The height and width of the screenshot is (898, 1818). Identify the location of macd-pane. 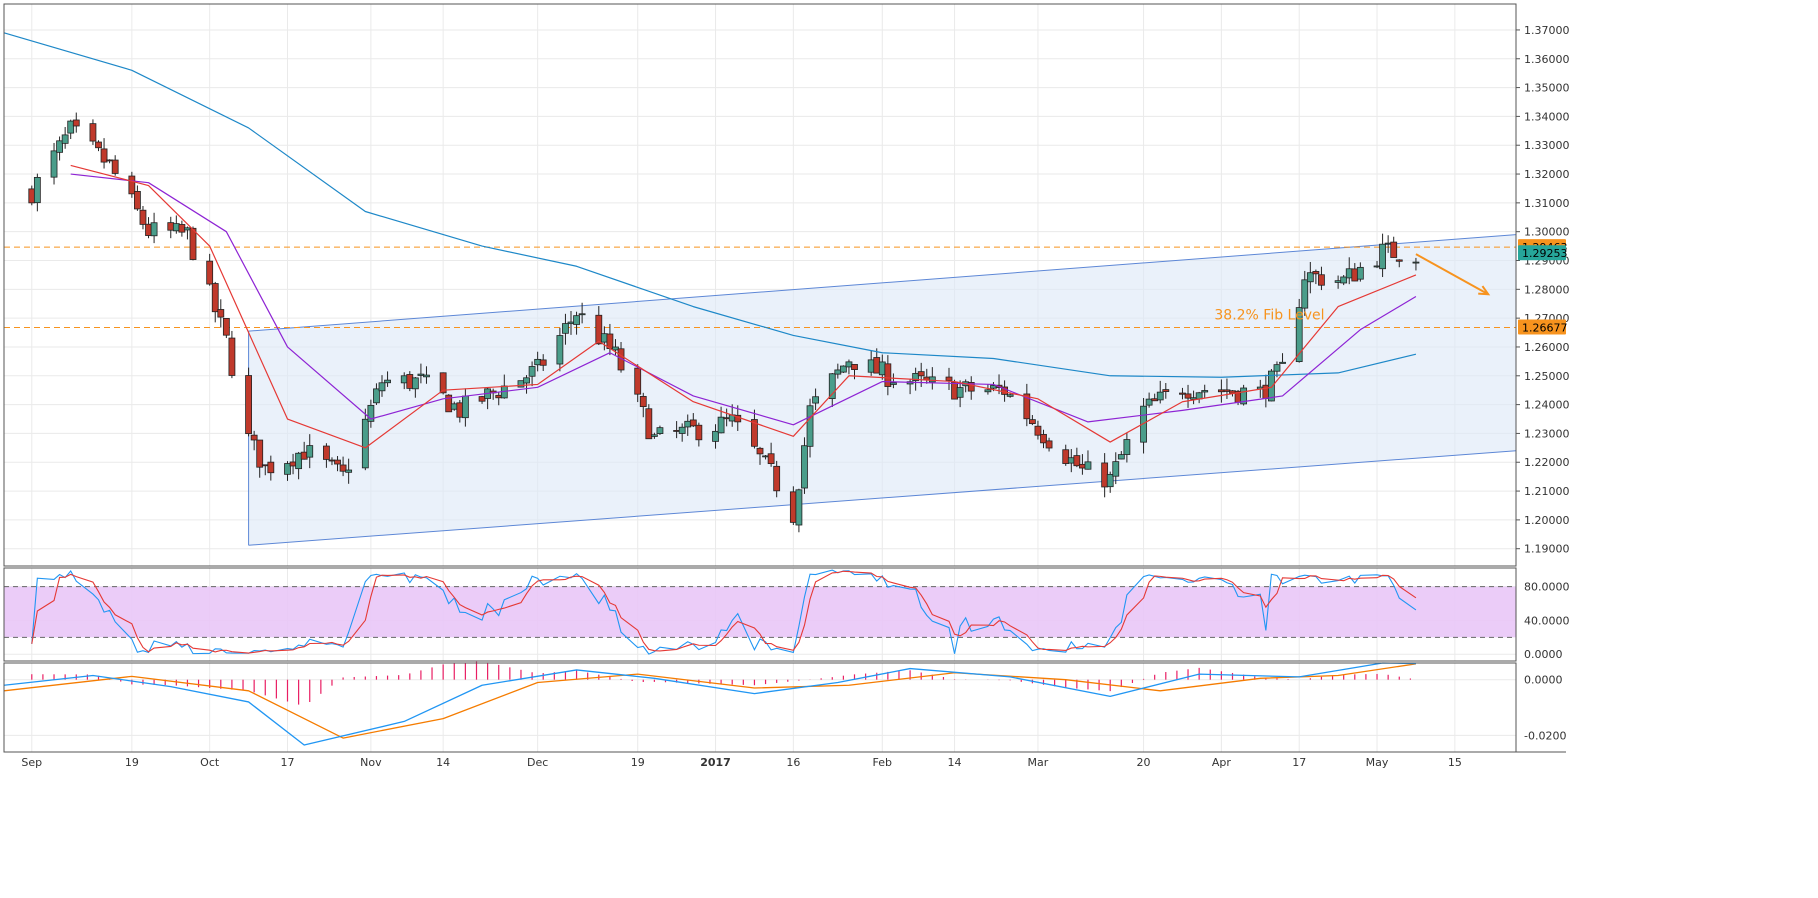
(710, 703).